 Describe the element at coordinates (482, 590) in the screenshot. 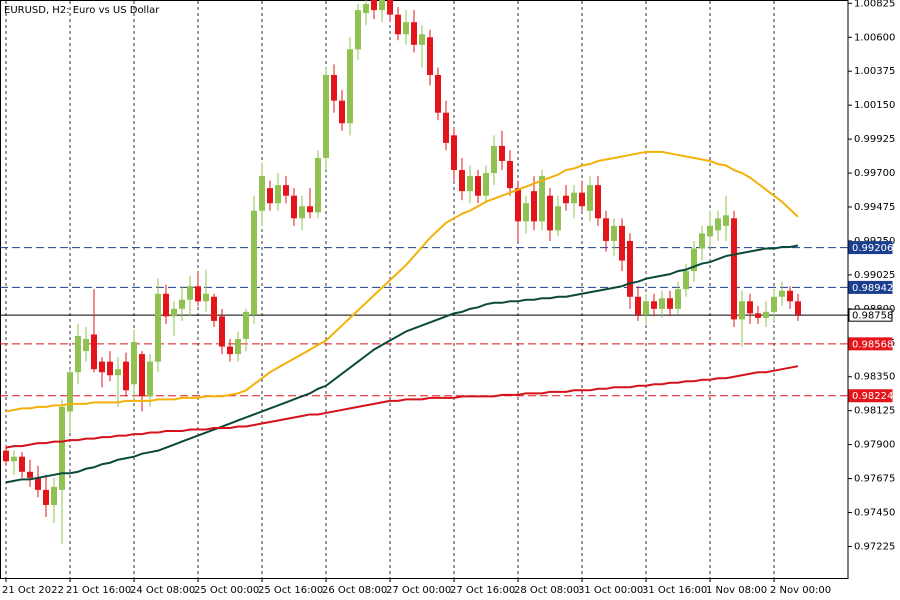

I see `x-tick-label: 27 Oct 16:00` at that location.